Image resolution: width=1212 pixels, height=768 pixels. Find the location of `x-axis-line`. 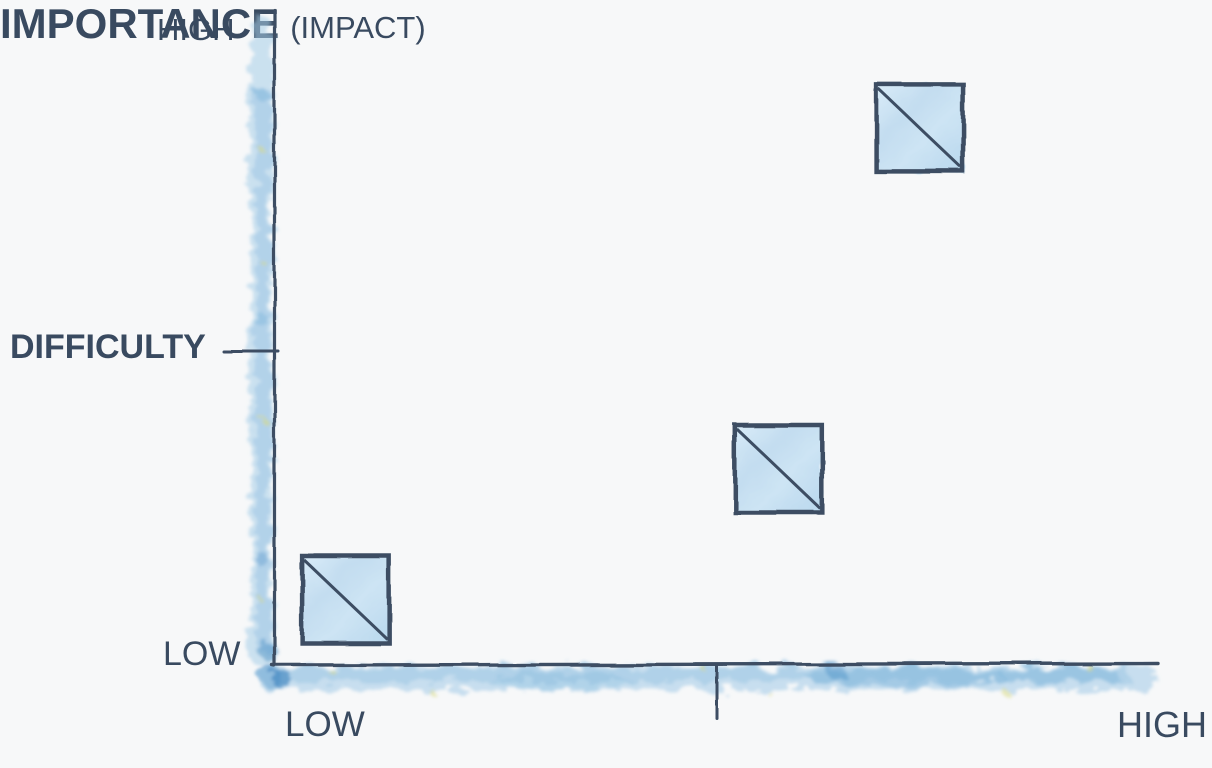

x-axis-line is located at coordinates (715, 664).